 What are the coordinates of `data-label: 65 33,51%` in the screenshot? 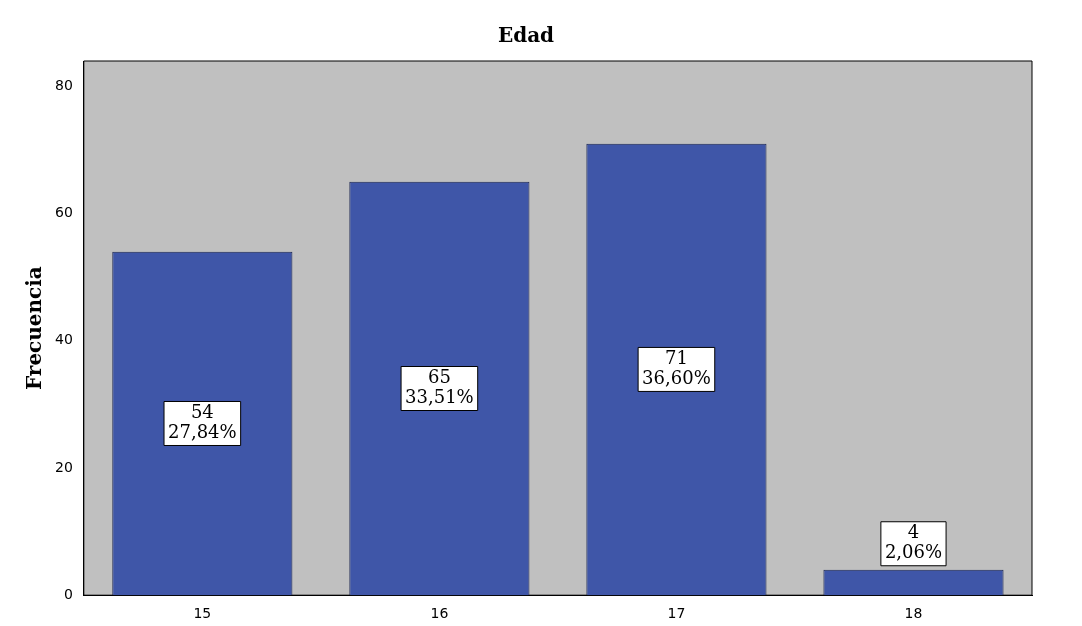 It's located at (439, 387).